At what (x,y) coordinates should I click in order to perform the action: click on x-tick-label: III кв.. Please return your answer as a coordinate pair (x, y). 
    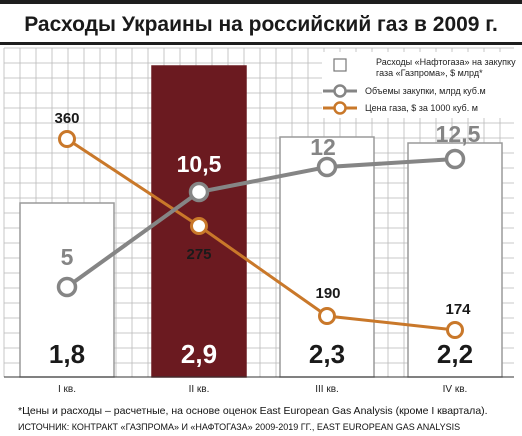
    Looking at the image, I should click on (327, 389).